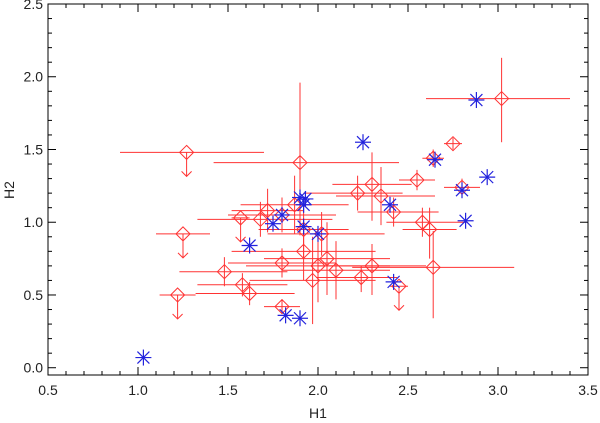 The width and height of the screenshot is (600, 423). What do you see at coordinates (34, 222) in the screenshot?
I see `y-tick-label: 1.0` at bounding box center [34, 222].